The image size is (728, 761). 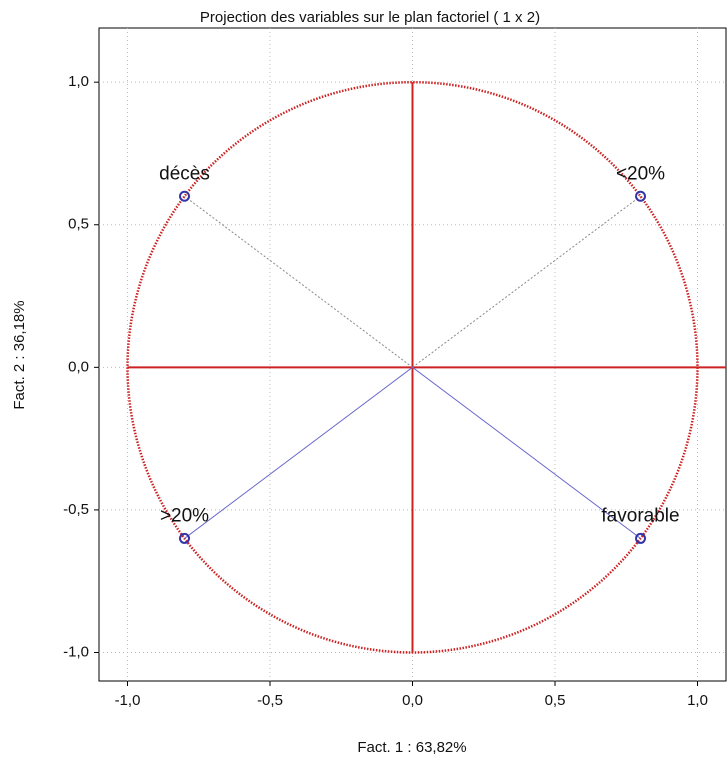 What do you see at coordinates (412, 700) in the screenshot?
I see `x-tick-label: 0,0` at bounding box center [412, 700].